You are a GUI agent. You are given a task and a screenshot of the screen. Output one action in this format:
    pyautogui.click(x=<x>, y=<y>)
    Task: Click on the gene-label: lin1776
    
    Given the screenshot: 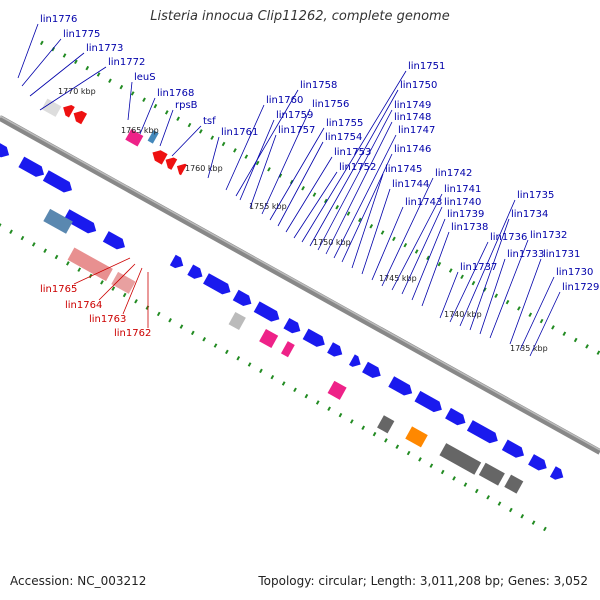 What is the action you would take?
    pyautogui.click(x=58, y=19)
    